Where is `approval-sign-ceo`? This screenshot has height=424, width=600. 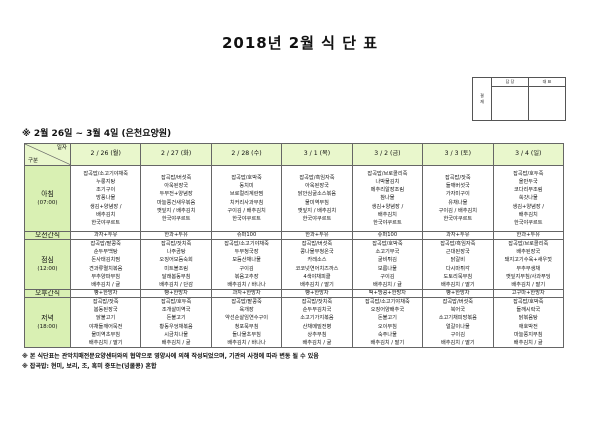
approval-sign-ceo is located at coordinates (547, 103).